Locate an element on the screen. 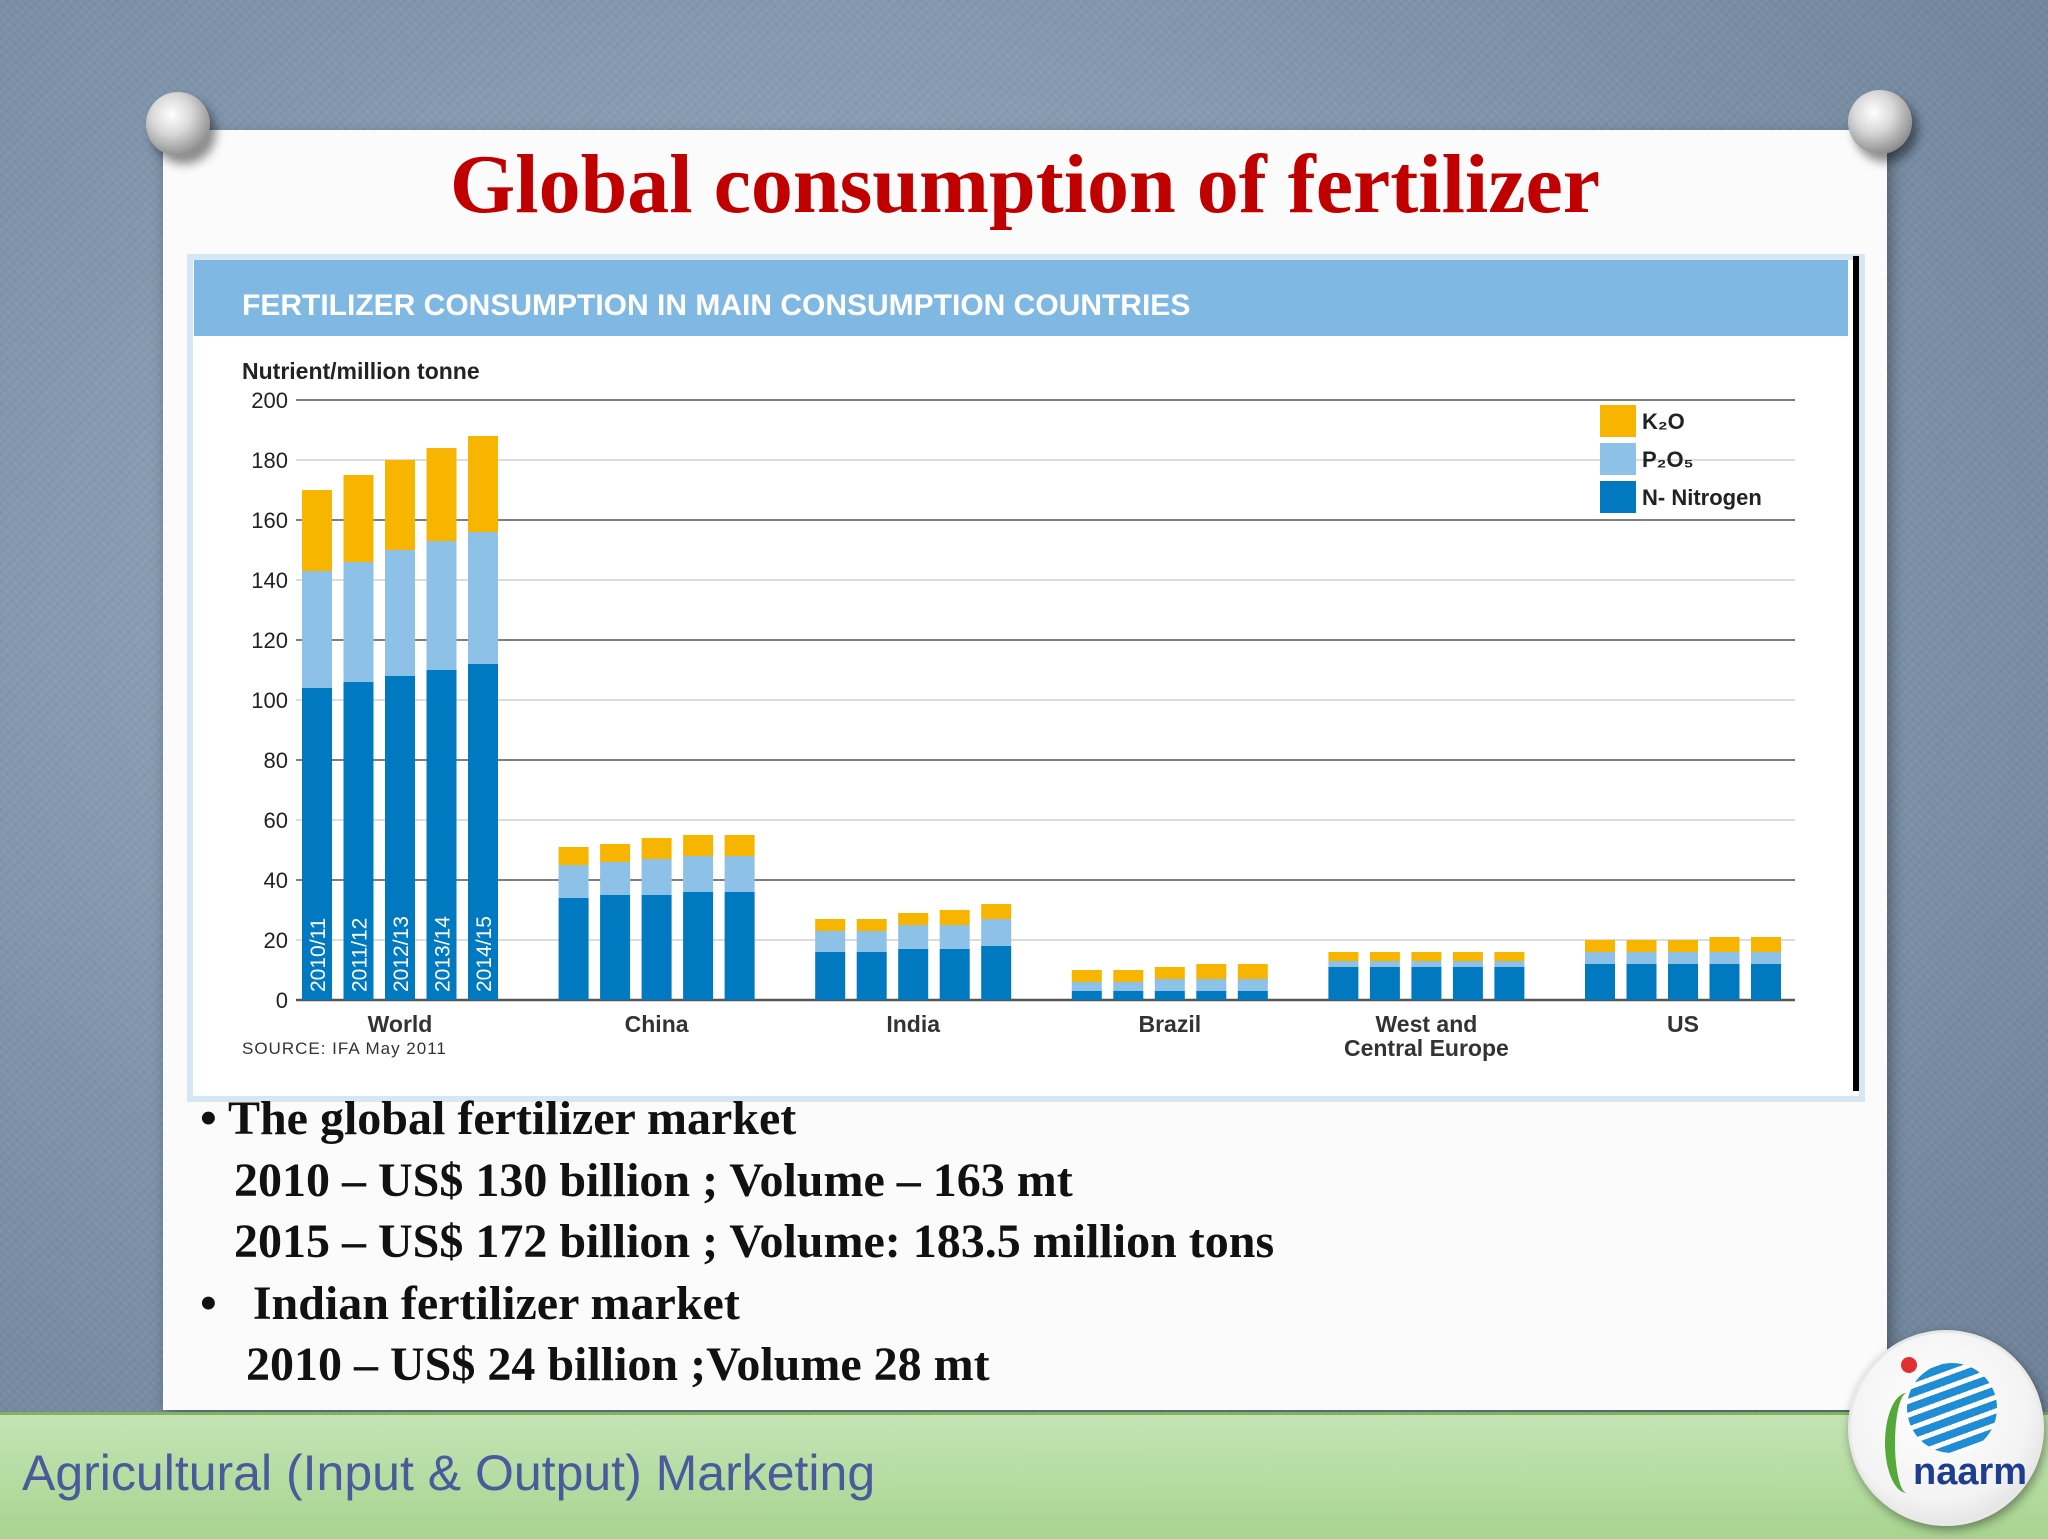 The height and width of the screenshot is (1539, 2048). bullet-text: 2010 – US$ 130 billion ; Volume – 163 mt is located at coordinates (653, 1180).